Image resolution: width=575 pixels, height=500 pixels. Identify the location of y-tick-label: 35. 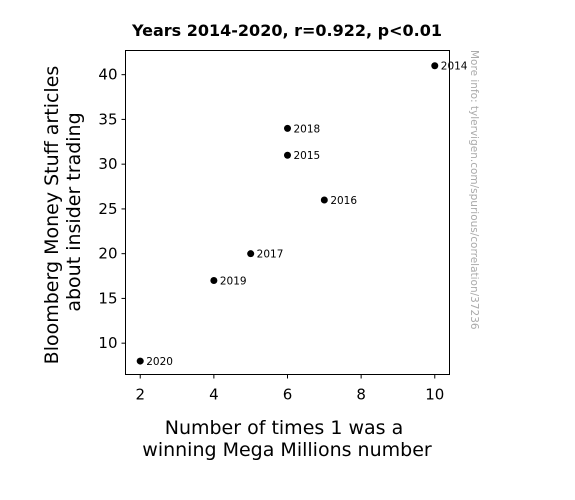
(107, 119).